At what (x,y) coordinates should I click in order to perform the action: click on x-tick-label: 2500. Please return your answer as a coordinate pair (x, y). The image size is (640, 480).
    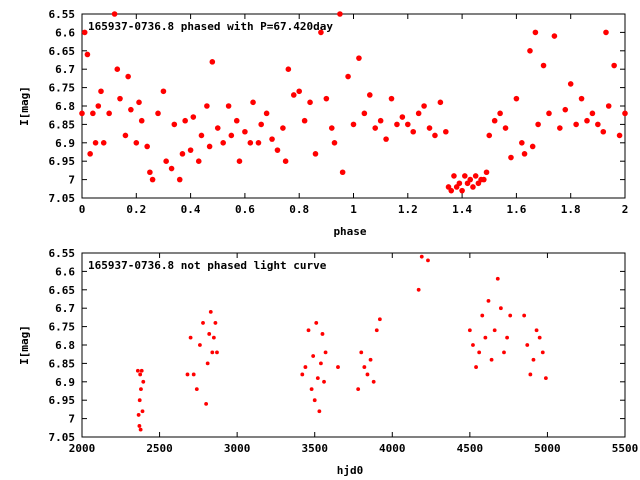
    Looking at the image, I should click on (159, 448).